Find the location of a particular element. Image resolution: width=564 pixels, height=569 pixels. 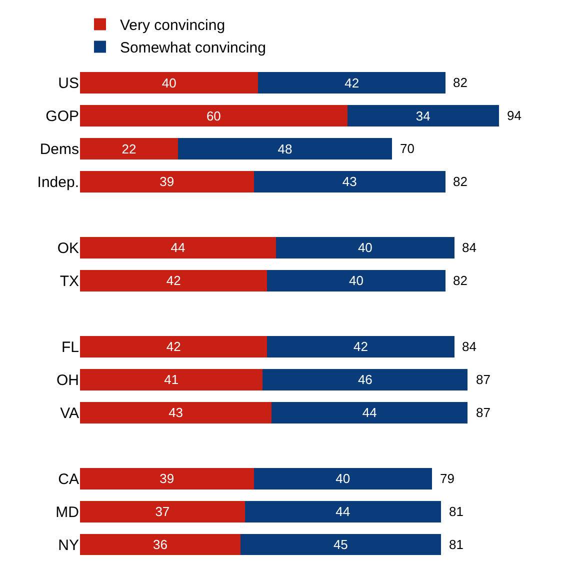

data-label: 60 is located at coordinates (213, 116).